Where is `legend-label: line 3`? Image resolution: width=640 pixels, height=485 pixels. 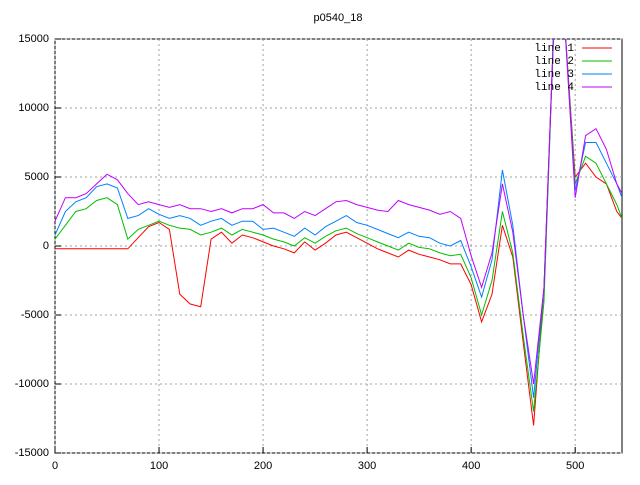
legend-label: line 3 is located at coordinates (554, 75).